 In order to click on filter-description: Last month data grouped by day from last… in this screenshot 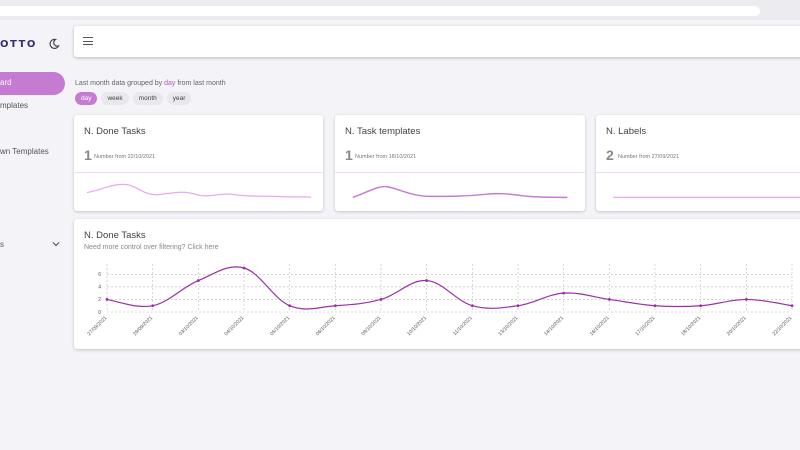, I will do `click(150, 83)`.